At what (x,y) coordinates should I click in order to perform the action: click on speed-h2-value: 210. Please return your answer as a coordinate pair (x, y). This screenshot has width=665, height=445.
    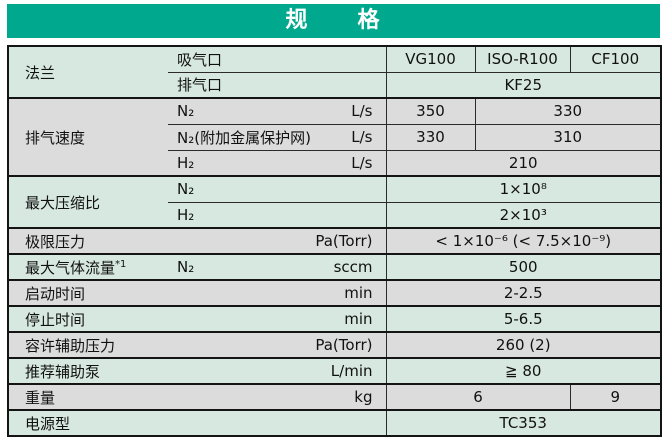
    Looking at the image, I should click on (523, 162).